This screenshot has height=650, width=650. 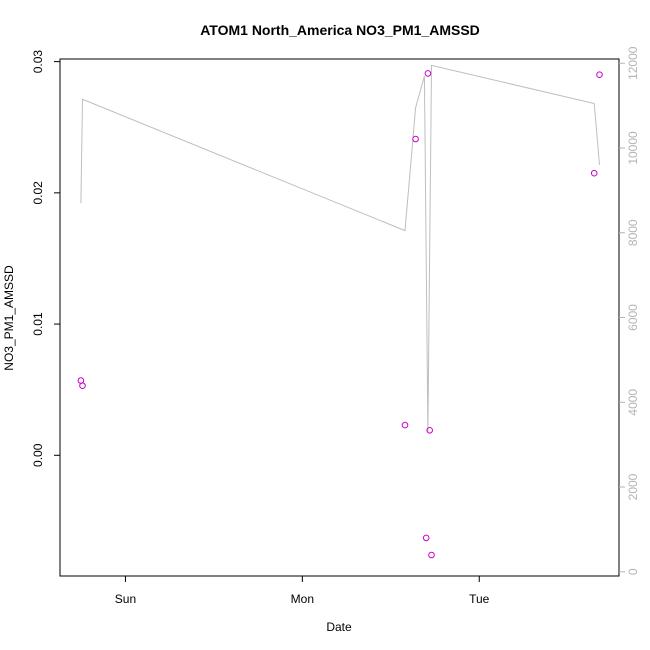 I want to click on y-tick-label: 0.01, so click(x=38, y=324).